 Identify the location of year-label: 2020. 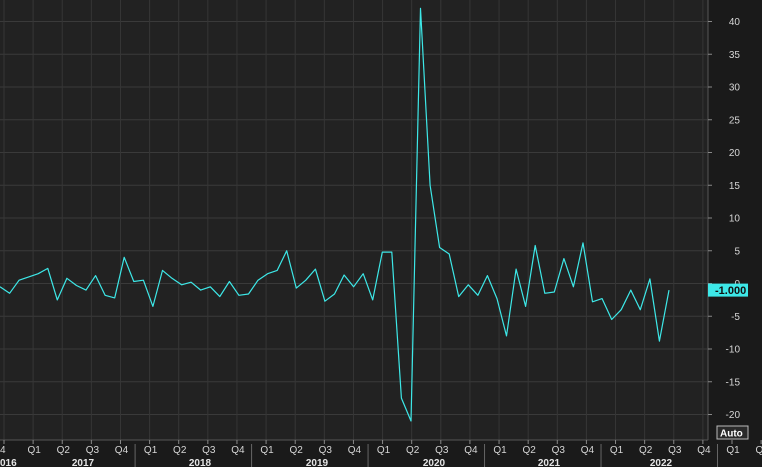
(434, 462).